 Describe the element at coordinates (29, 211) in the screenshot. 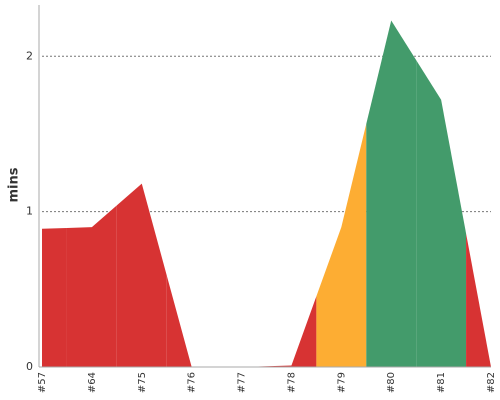

I see `y-tick-label: 1` at that location.